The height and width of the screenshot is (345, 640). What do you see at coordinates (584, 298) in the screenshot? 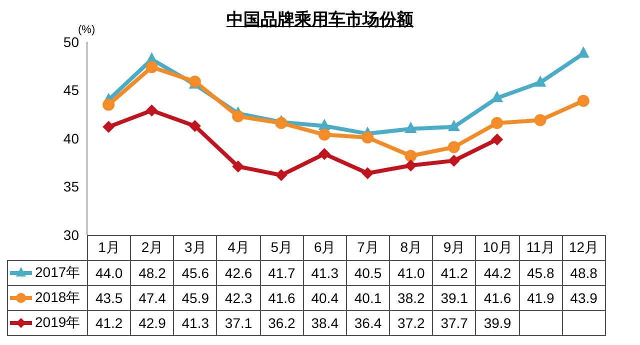
I see `data-label: 43.9` at bounding box center [584, 298].